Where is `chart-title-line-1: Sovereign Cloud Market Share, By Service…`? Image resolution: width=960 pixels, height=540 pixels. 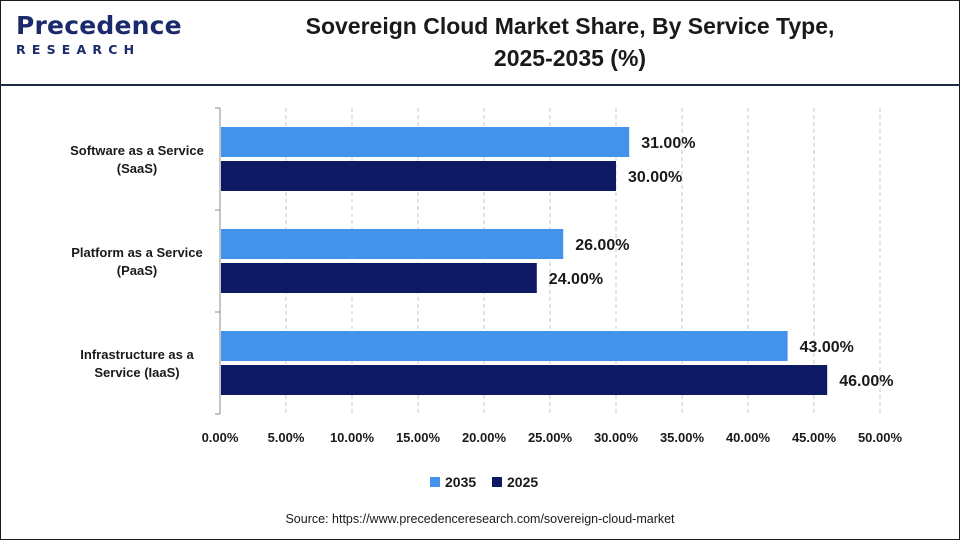 chart-title-line-1: Sovereign Cloud Market Share, By Service… is located at coordinates (570, 26).